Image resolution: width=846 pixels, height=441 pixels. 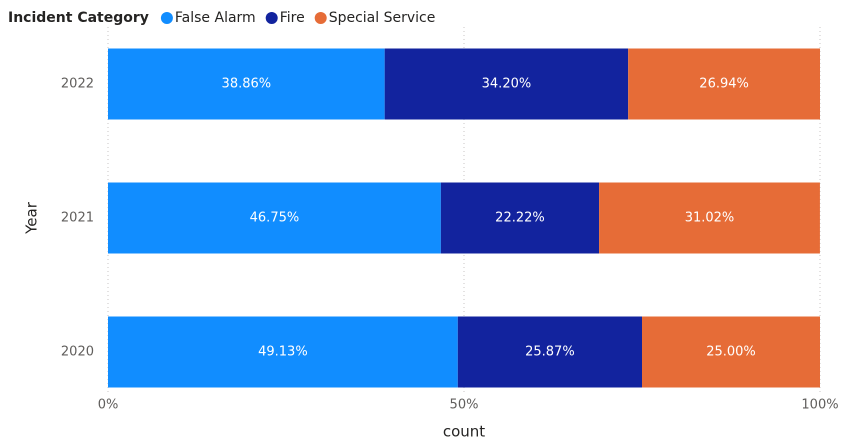 What do you see at coordinates (292, 18) in the screenshot?
I see `legend-label: Fire` at bounding box center [292, 18].